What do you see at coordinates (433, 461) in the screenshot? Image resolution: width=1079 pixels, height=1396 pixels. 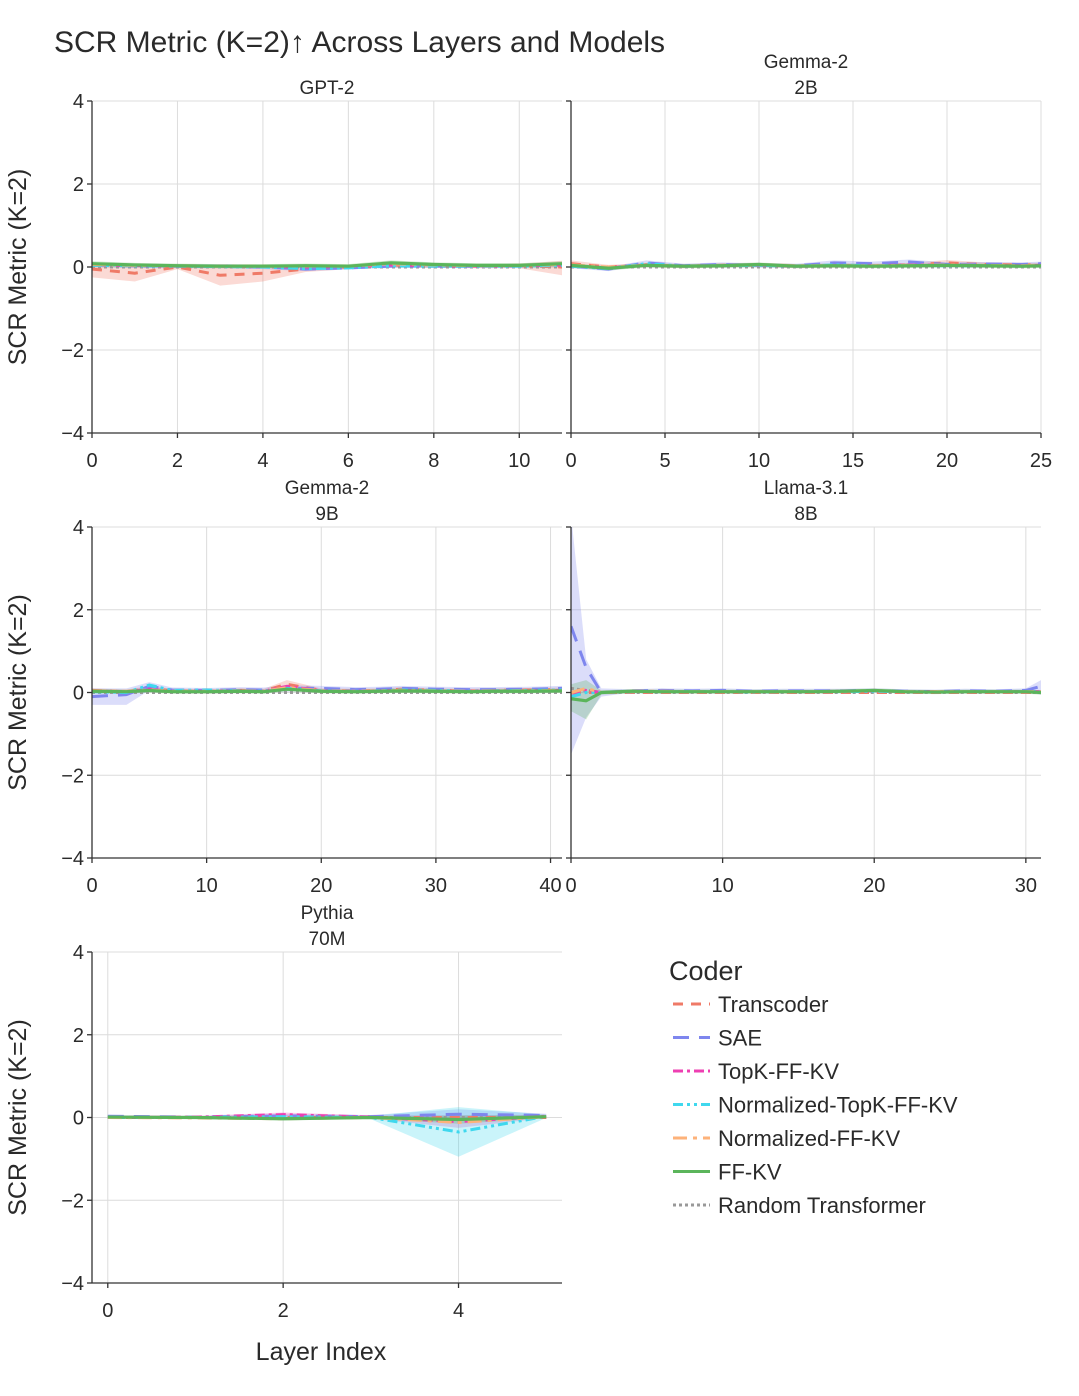 I see `x-tick-label: 8` at bounding box center [433, 461].